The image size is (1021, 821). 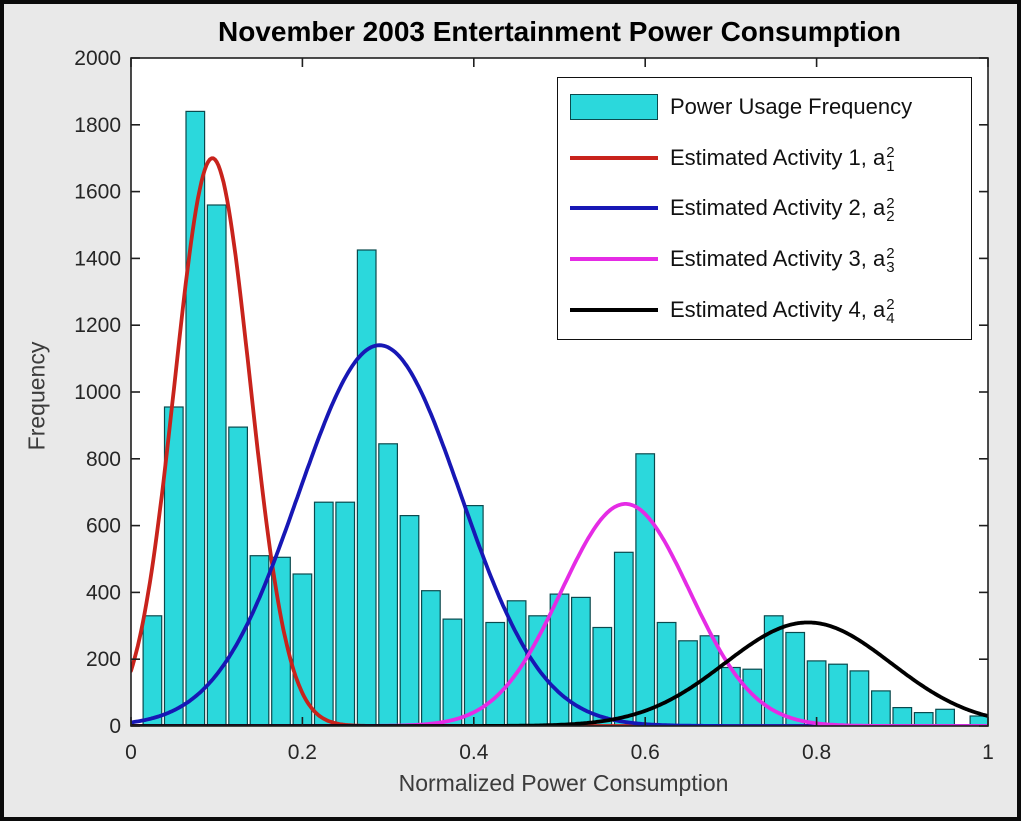 I want to click on y-tick-label: 0, so click(x=115, y=726).